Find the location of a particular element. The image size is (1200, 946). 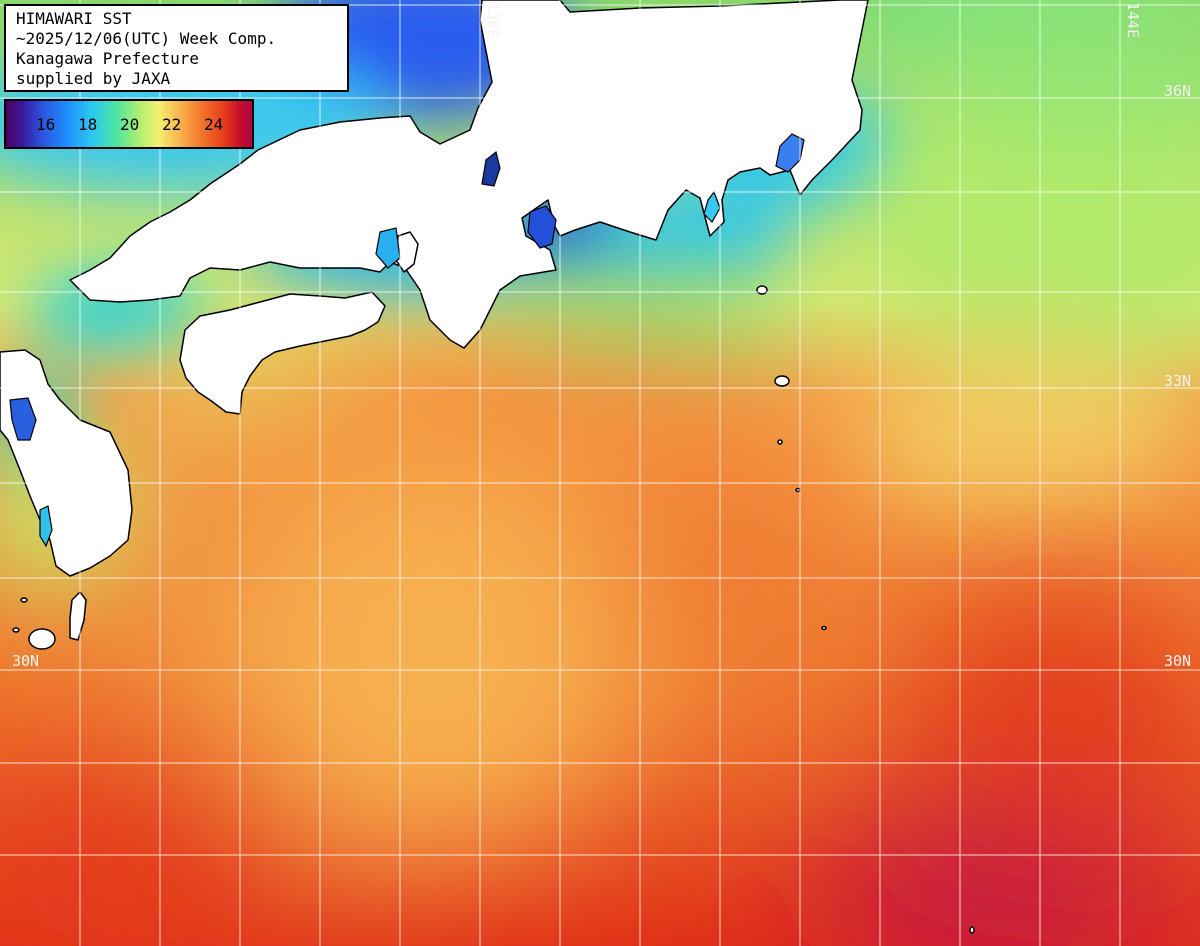

legend-tick-18: 18 is located at coordinates (88, 124).